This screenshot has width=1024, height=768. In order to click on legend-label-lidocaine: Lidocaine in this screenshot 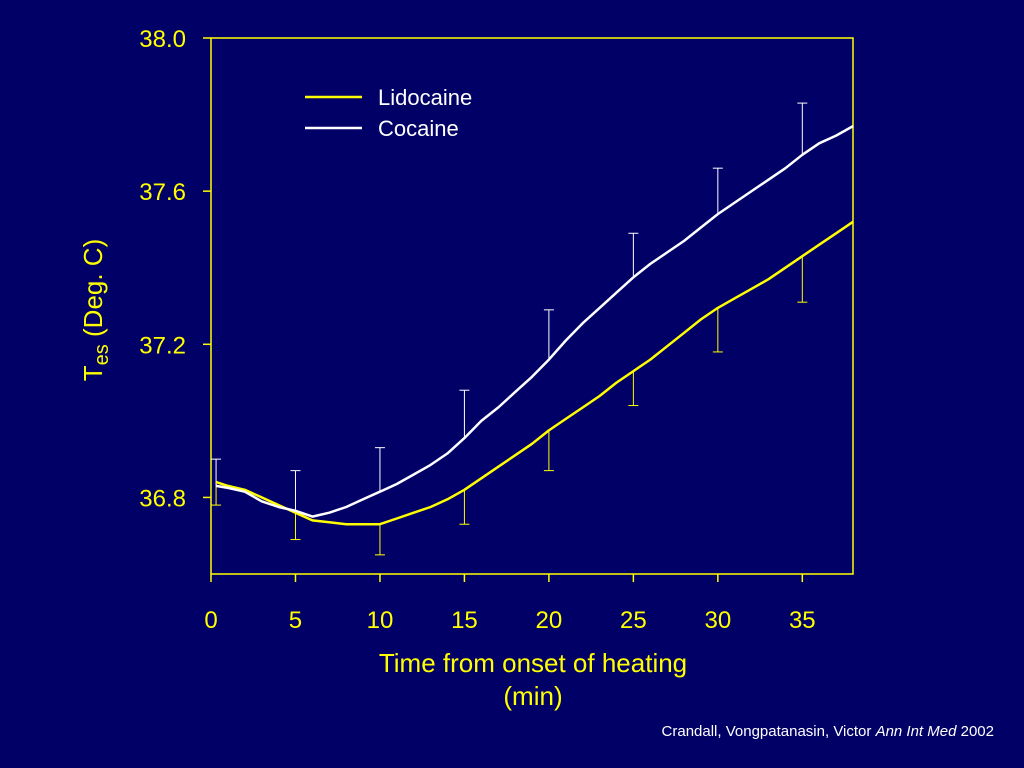, I will do `click(425, 97)`.